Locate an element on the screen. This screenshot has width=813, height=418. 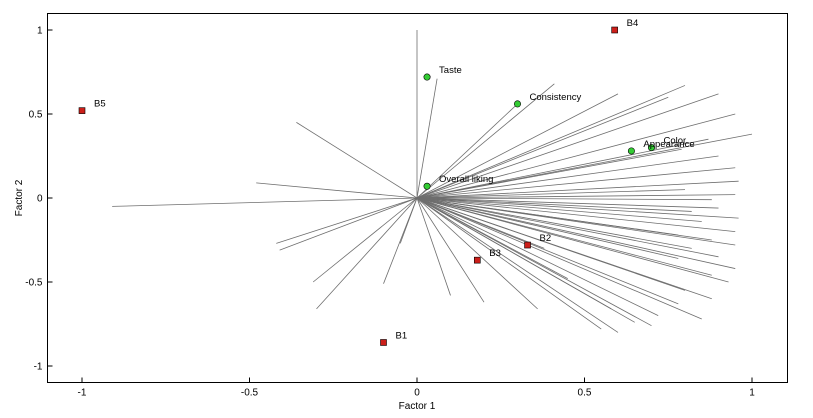
point-label: B2 is located at coordinates (546, 238).